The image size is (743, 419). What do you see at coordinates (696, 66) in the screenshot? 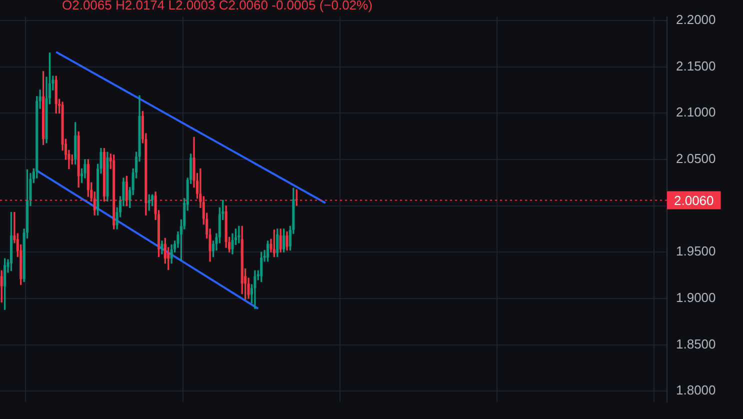
I see `y-tick-label: 2.1500` at bounding box center [696, 66].